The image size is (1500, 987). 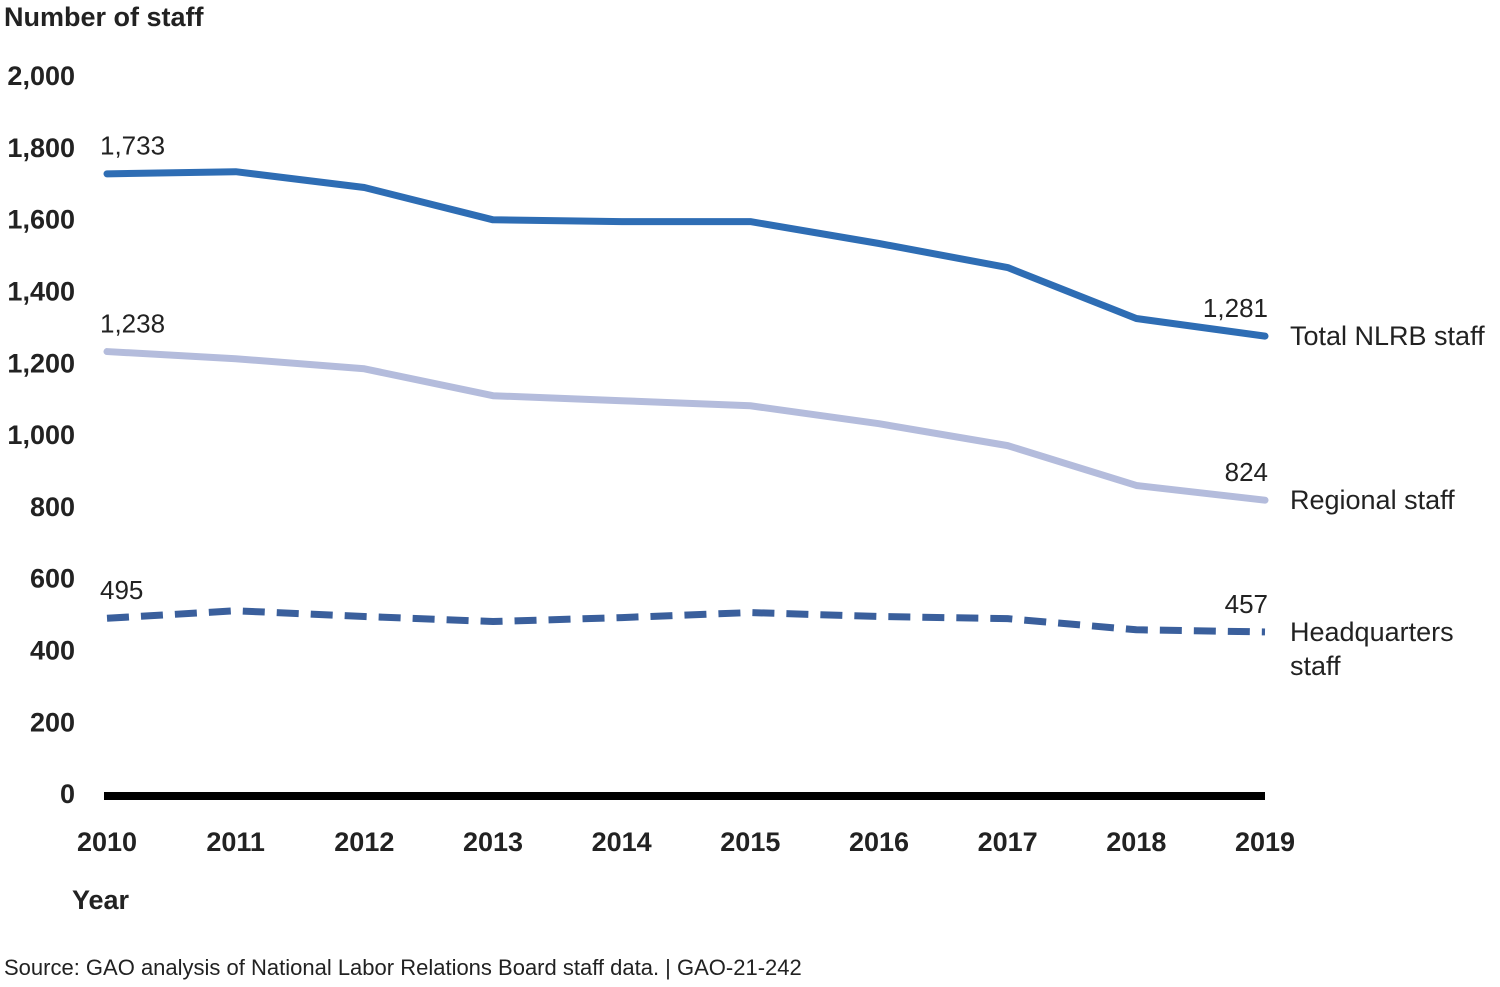 What do you see at coordinates (235, 842) in the screenshot?
I see `x-tick-label: 2011` at bounding box center [235, 842].